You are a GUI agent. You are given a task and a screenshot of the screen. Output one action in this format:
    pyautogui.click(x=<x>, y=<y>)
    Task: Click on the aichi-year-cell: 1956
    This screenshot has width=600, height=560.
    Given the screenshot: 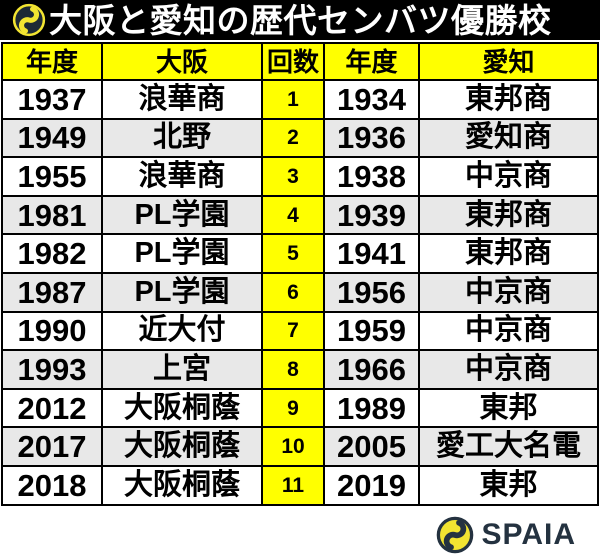 What is the action you would take?
    pyautogui.click(x=371, y=292)
    